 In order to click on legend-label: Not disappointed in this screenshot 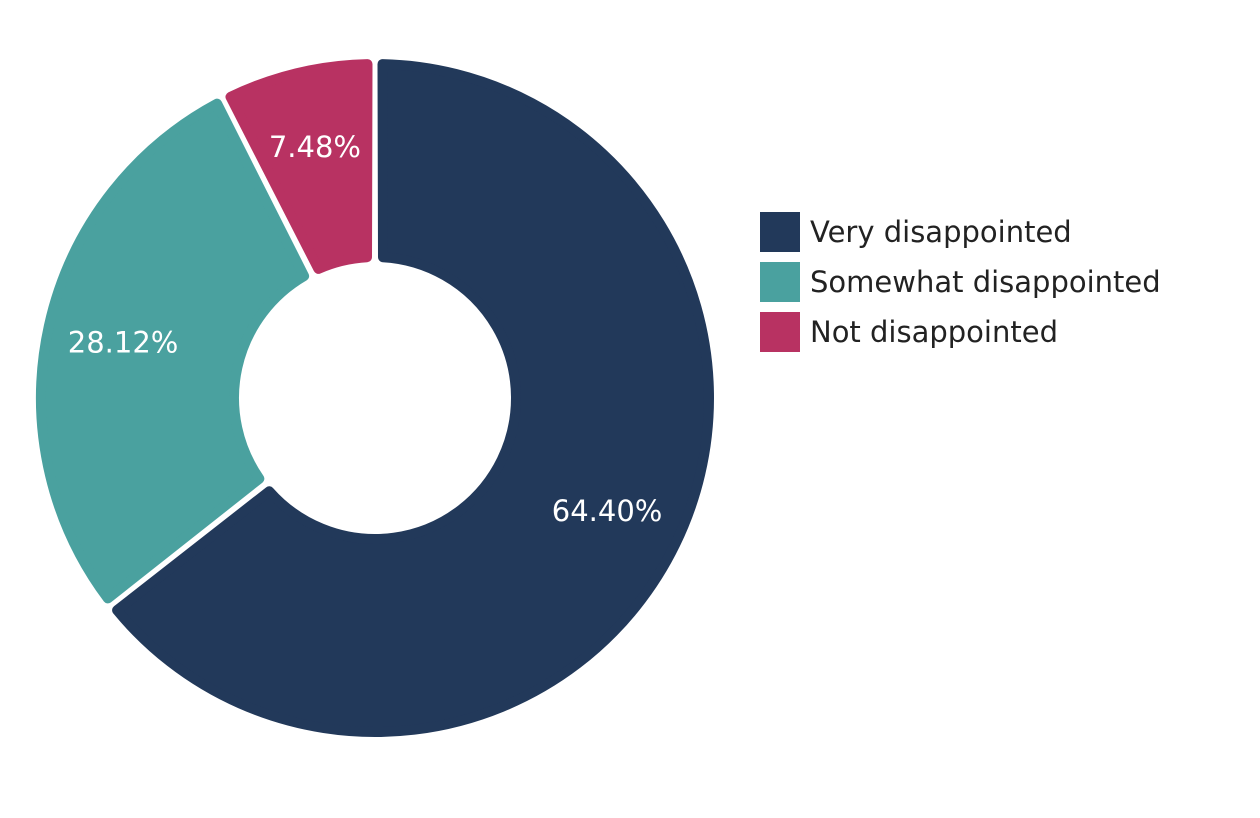, I will do `click(934, 332)`.